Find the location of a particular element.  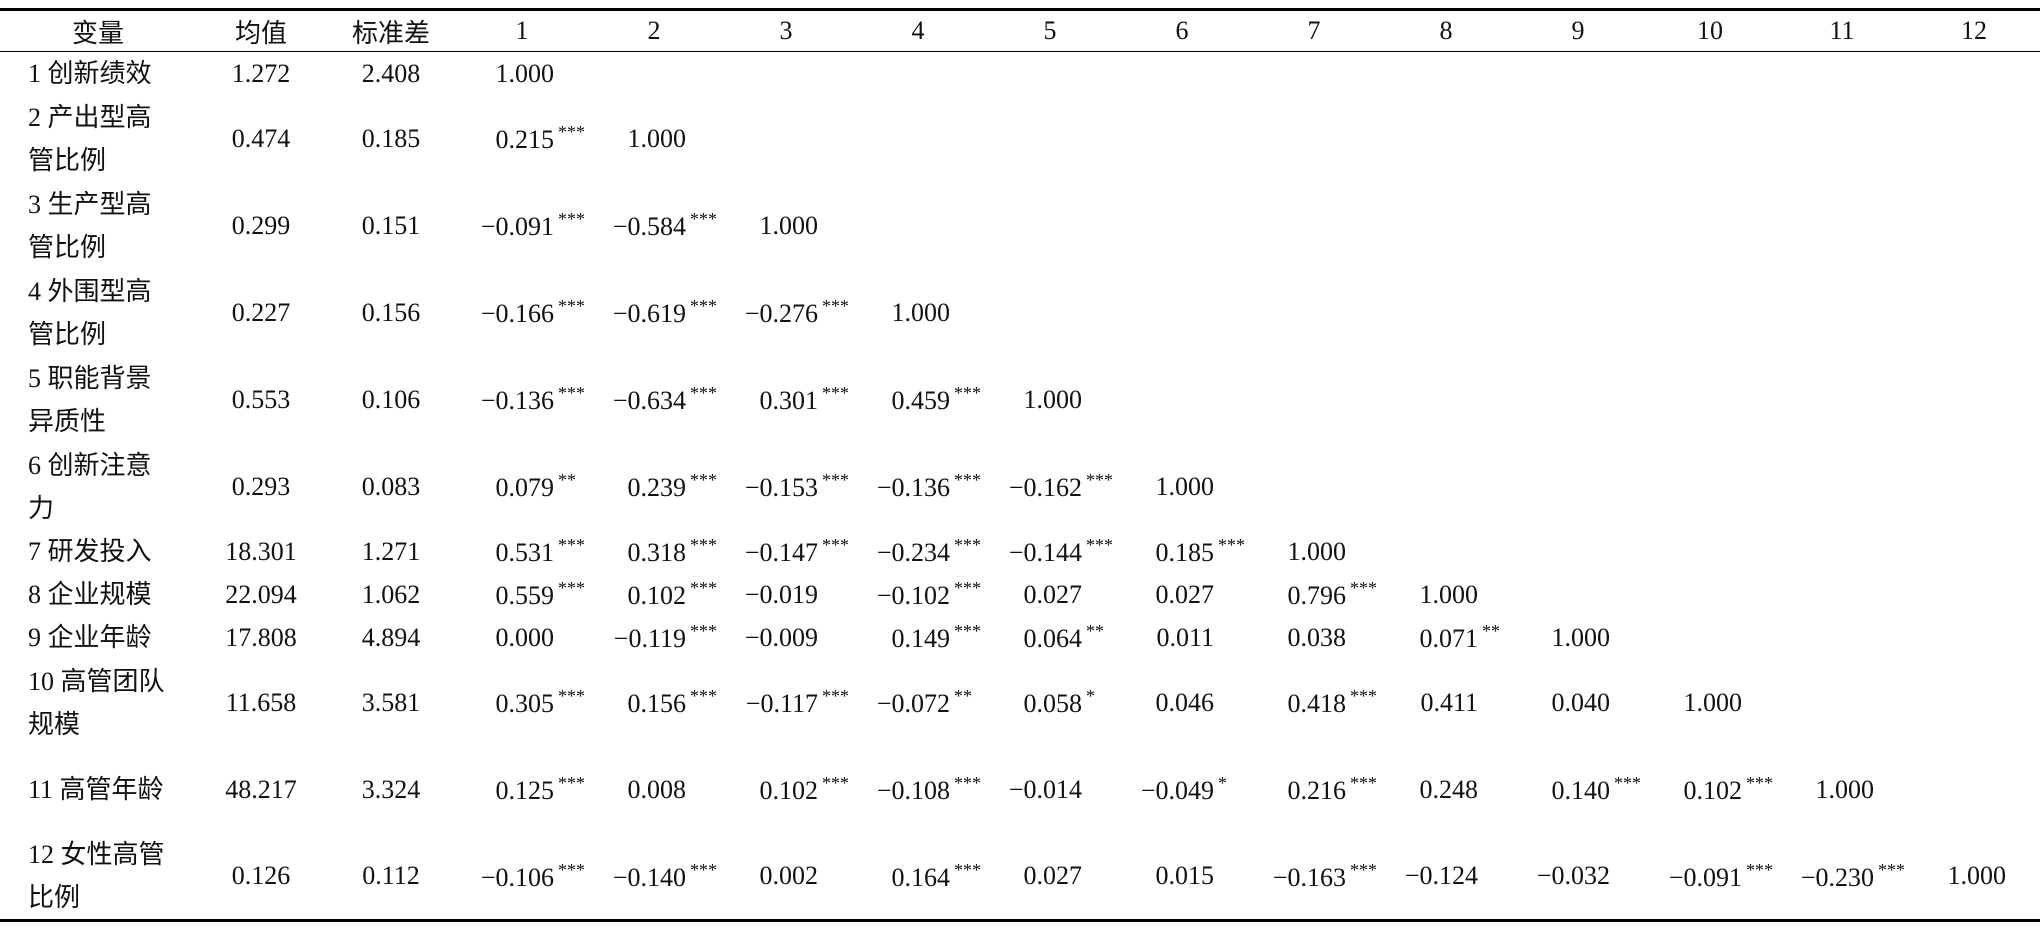

correlation-cell: 0.215 *** is located at coordinates (522, 138).